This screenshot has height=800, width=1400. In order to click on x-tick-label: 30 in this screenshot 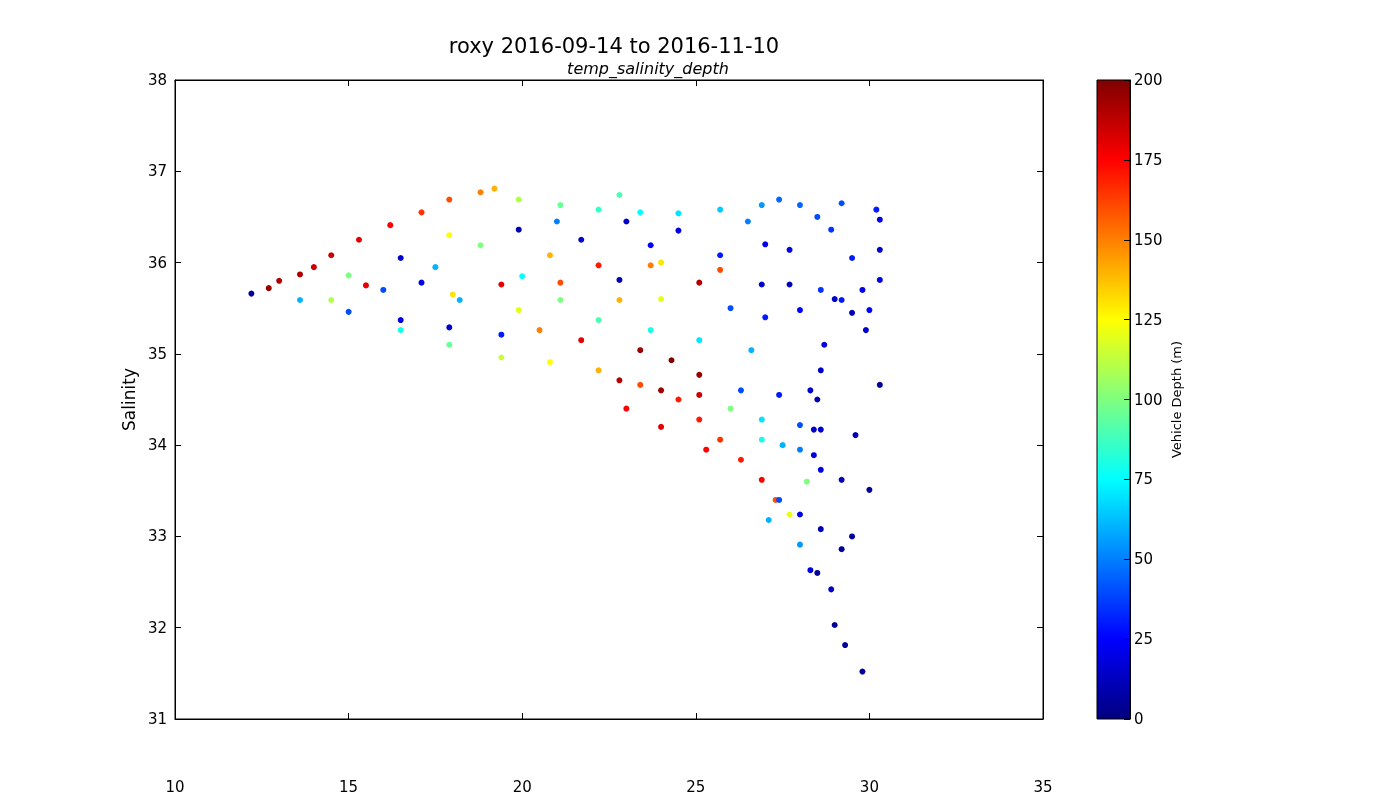, I will do `click(869, 786)`.